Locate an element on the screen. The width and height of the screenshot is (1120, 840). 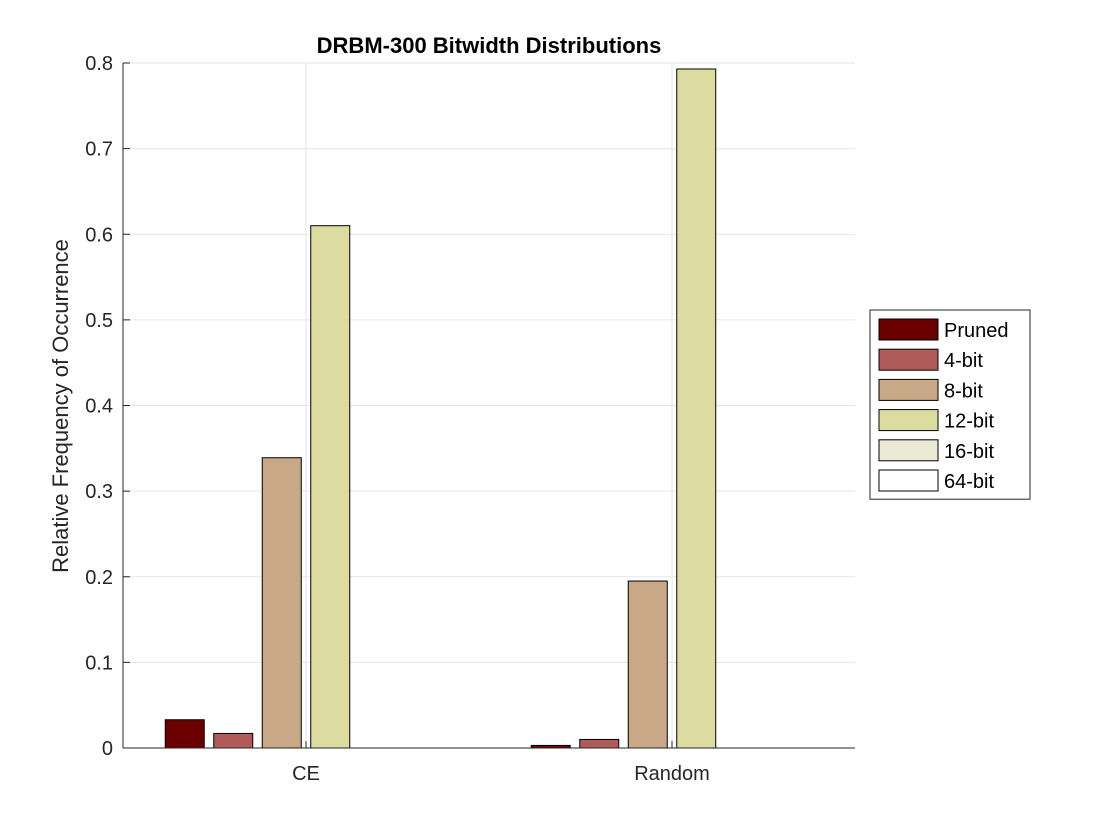
bar-4-bit-ce is located at coordinates (233, 740).